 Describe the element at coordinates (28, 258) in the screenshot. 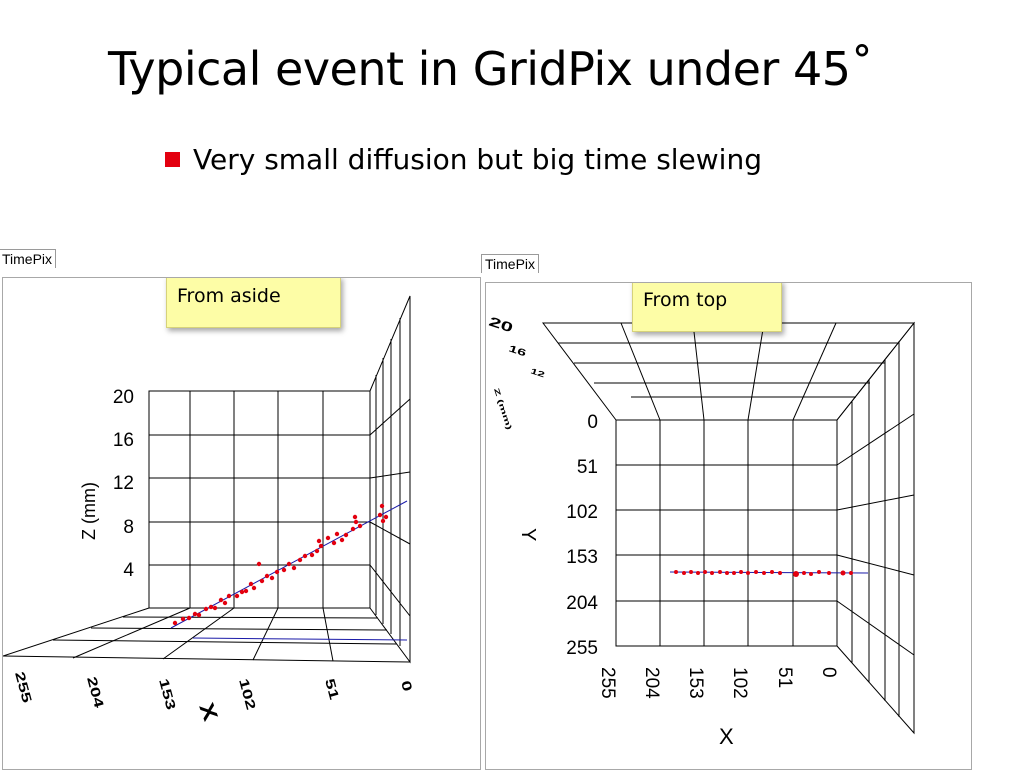

I see `left-timepix-tab: TimePix` at that location.